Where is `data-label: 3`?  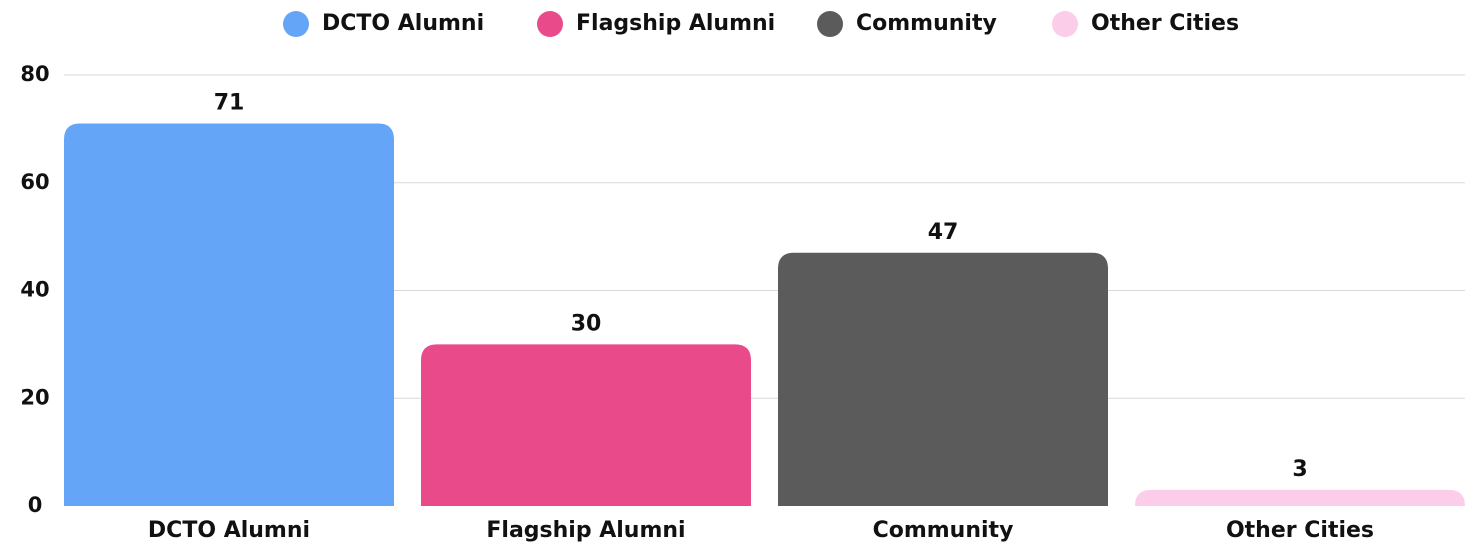 data-label: 3 is located at coordinates (1299, 469).